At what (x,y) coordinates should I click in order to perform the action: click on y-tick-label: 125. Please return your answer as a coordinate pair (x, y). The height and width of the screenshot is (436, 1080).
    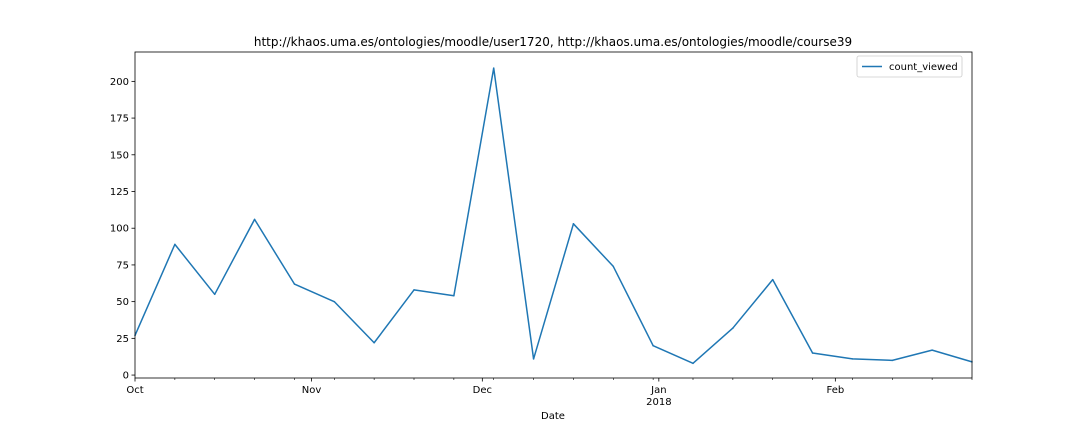
    Looking at the image, I should click on (119, 192).